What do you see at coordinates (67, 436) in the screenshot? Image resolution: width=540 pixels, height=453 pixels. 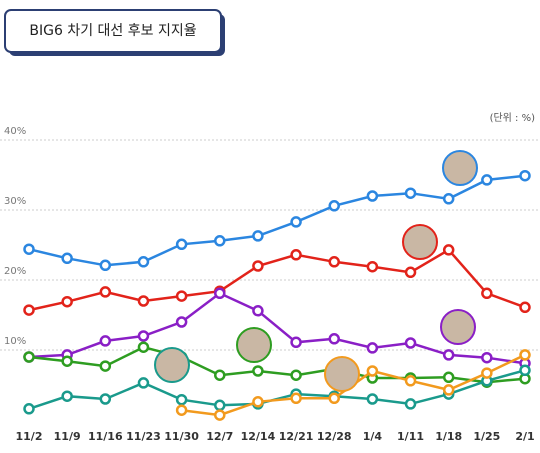 I see `x-tick-label: 11/9` at bounding box center [67, 436].